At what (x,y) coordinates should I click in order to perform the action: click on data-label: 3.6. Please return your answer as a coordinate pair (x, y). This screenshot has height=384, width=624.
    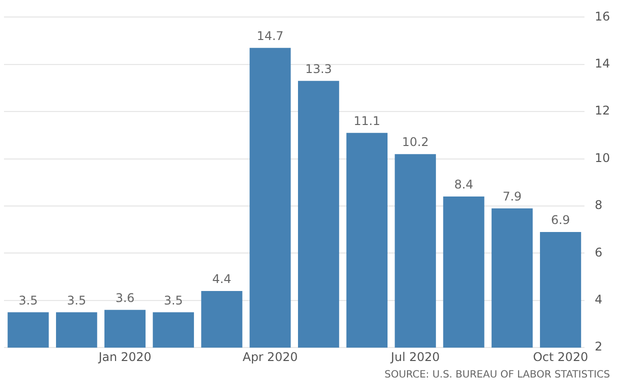
    Looking at the image, I should click on (125, 297).